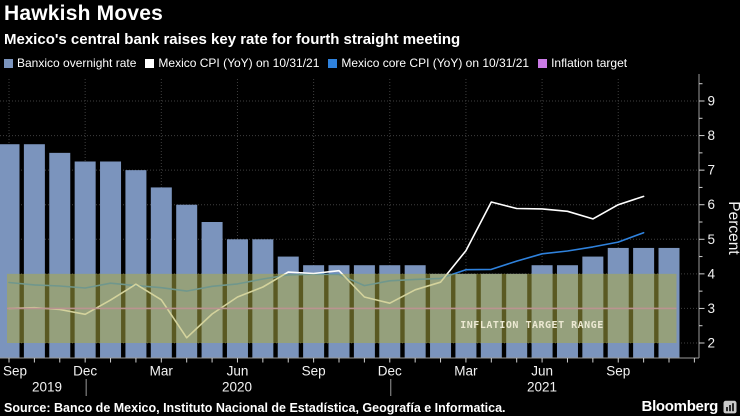  I want to click on year-label: 2020, so click(237, 387).